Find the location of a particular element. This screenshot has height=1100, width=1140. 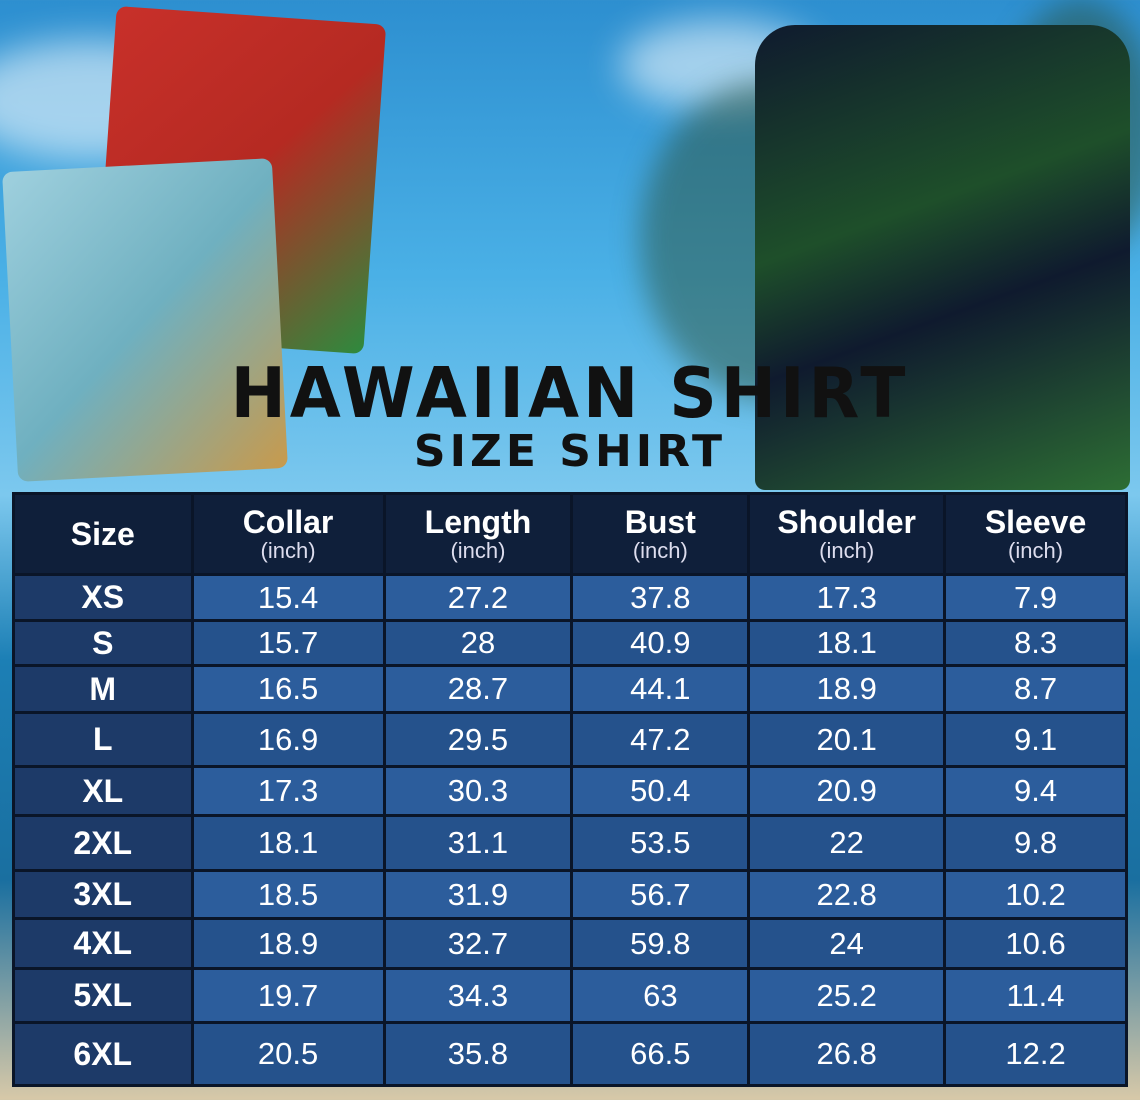

measurement-cell: 50.4 is located at coordinates (660, 791).